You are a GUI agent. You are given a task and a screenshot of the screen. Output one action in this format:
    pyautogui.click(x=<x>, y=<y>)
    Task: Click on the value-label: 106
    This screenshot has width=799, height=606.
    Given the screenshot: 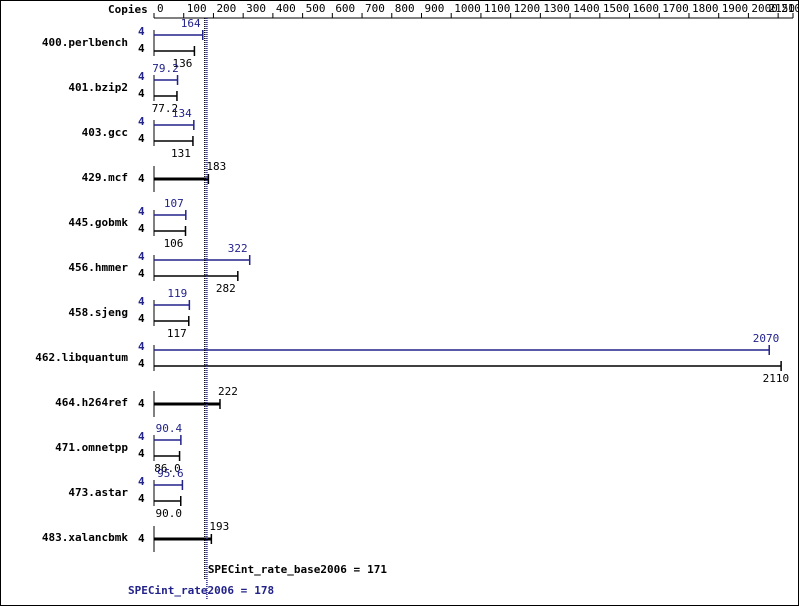 What is the action you would take?
    pyautogui.click(x=174, y=243)
    